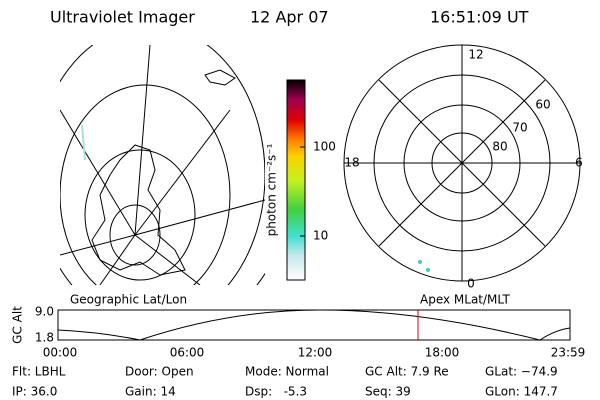  What do you see at coordinates (407, 372) in the screenshot?
I see `status-item: GC Alt: 7.9 Re` at bounding box center [407, 372].